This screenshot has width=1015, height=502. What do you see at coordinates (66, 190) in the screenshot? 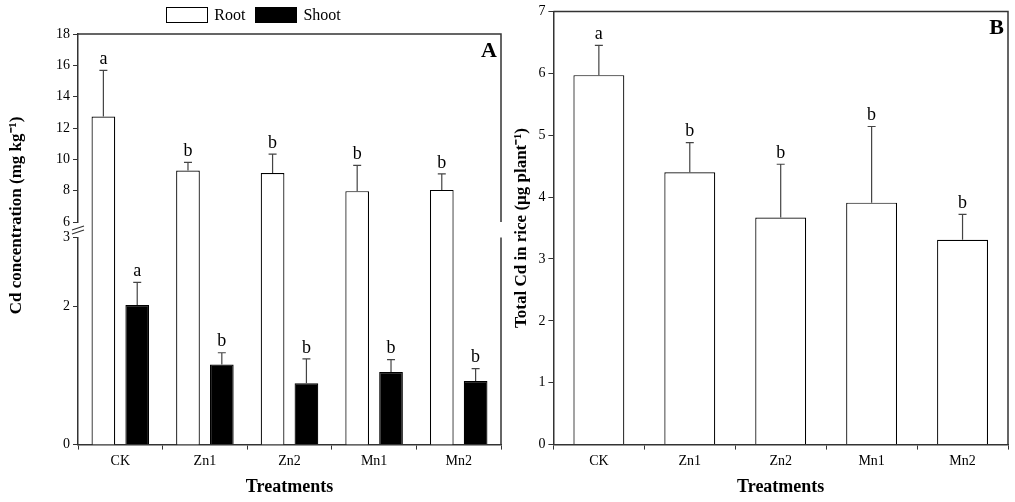
I see `y-tick-label: 8` at bounding box center [66, 190].